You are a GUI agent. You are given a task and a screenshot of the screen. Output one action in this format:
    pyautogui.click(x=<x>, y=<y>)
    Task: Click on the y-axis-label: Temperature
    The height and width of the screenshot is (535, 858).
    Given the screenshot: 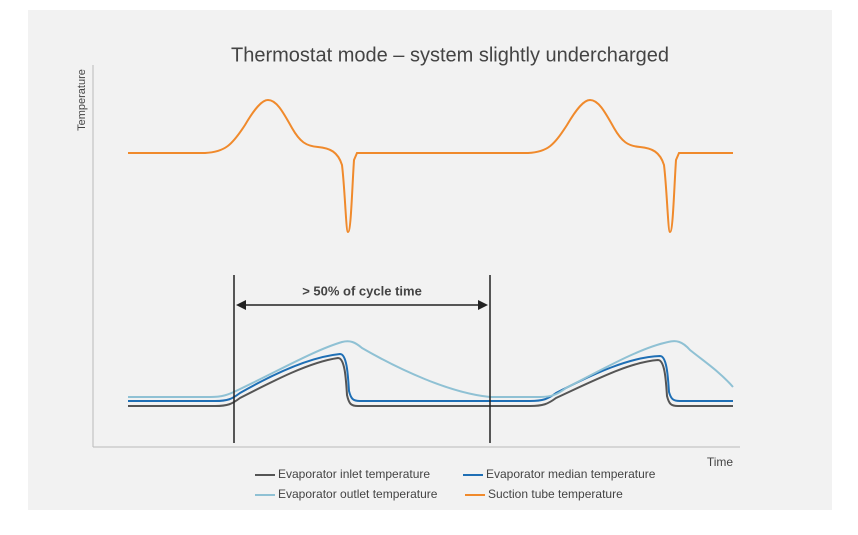 What is the action you would take?
    pyautogui.click(x=82, y=100)
    